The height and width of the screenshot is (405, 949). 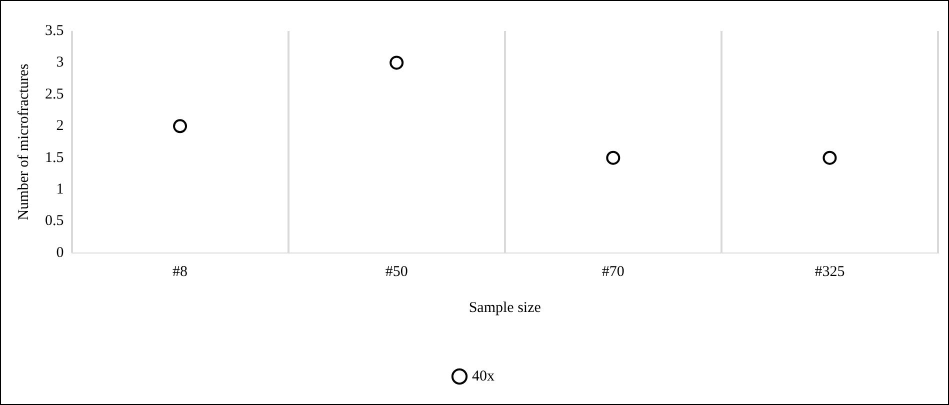 What do you see at coordinates (613, 272) in the screenshot?
I see `x-tick-label: #70` at bounding box center [613, 272].